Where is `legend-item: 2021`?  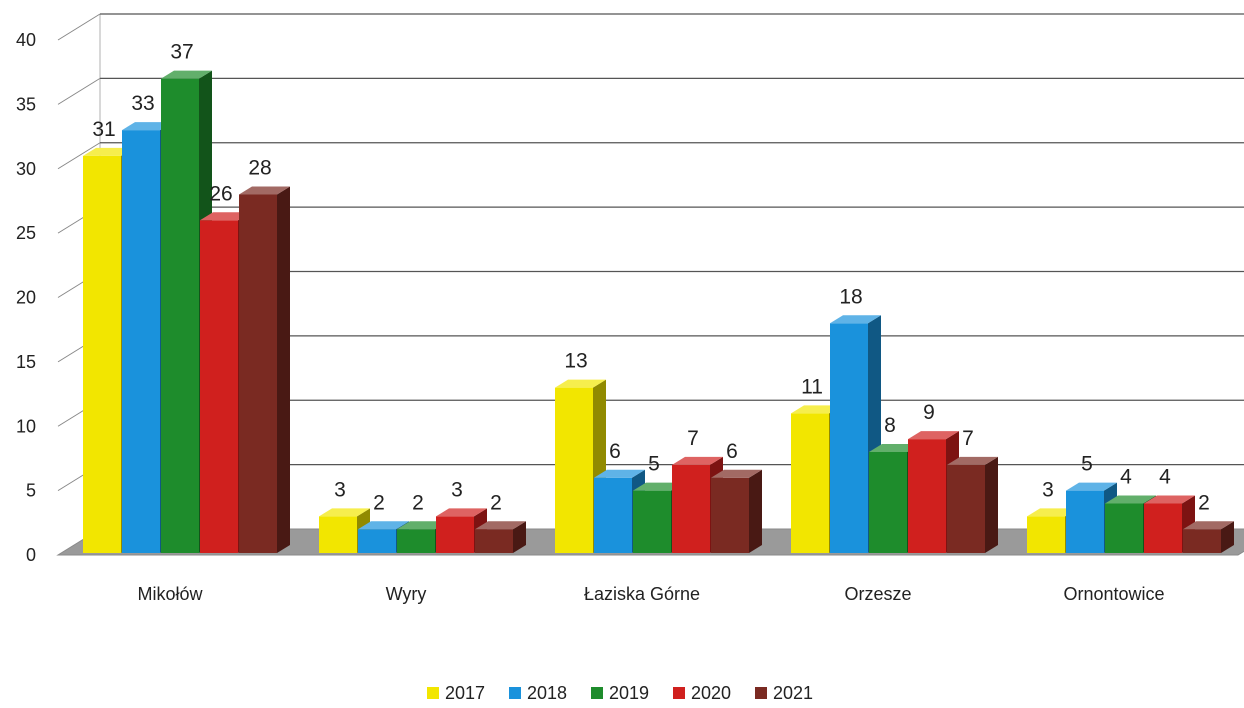
legend-item: 2021 is located at coordinates (784, 693).